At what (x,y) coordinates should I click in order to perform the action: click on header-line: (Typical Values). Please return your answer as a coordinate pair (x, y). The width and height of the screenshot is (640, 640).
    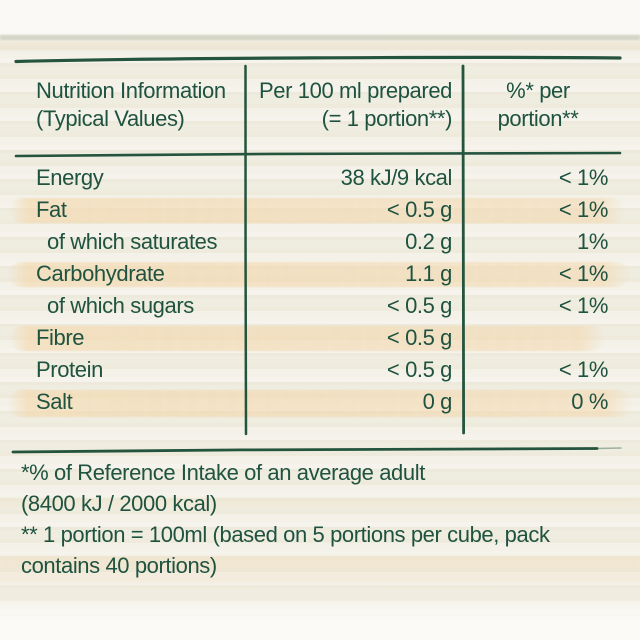
    Looking at the image, I should click on (110, 118).